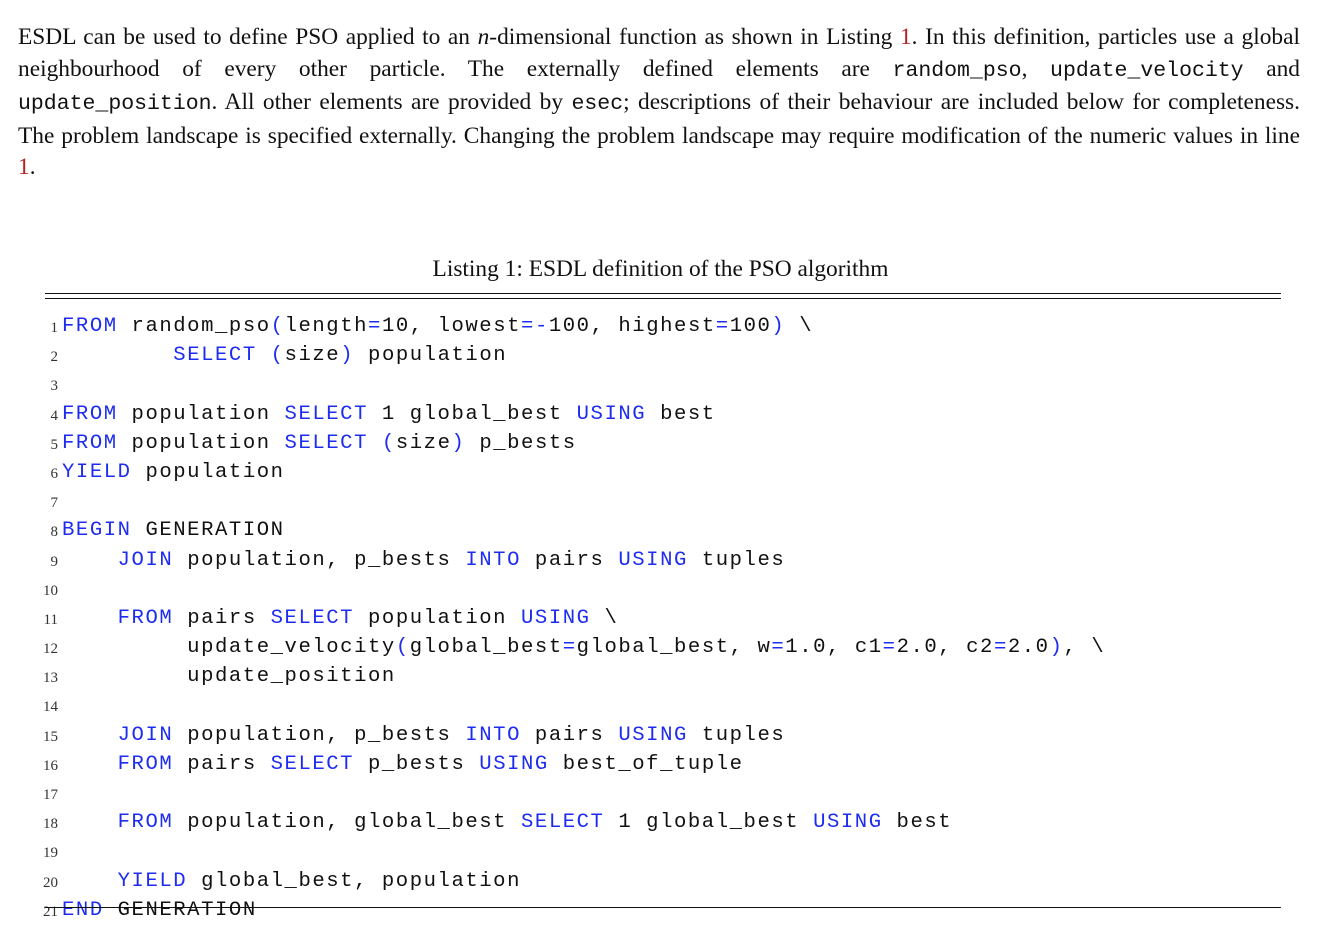 Image resolution: width=1321 pixels, height=942 pixels. Describe the element at coordinates (535, 326) in the screenshot. I see `code-keyword: =-` at that location.